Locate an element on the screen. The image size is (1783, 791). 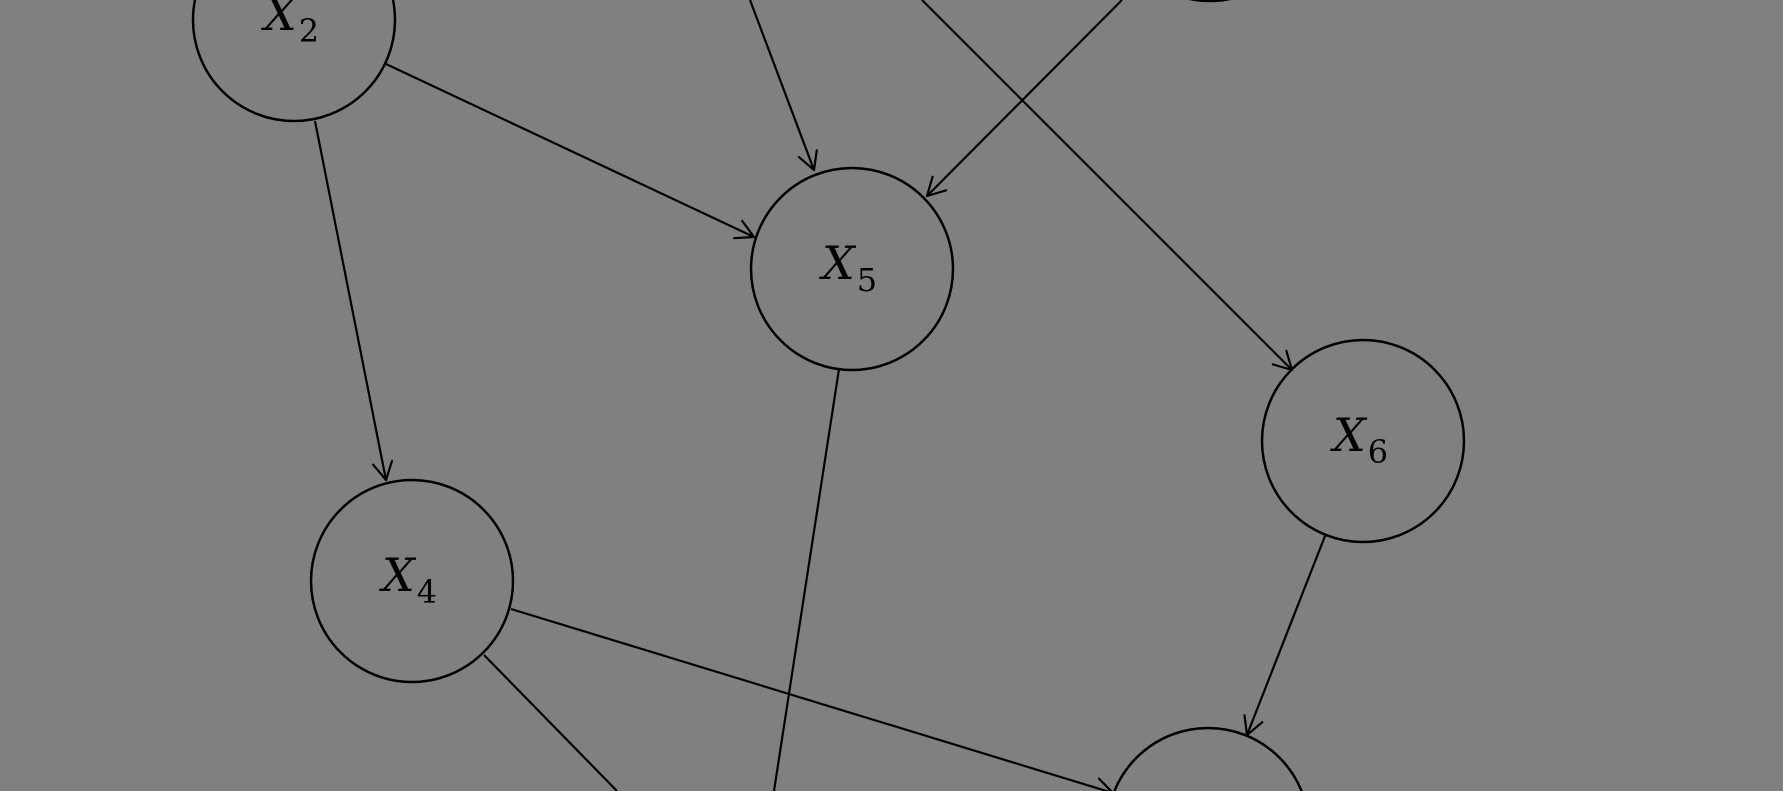
arrowhead-topright-x5 is located at coordinates (936, 186).